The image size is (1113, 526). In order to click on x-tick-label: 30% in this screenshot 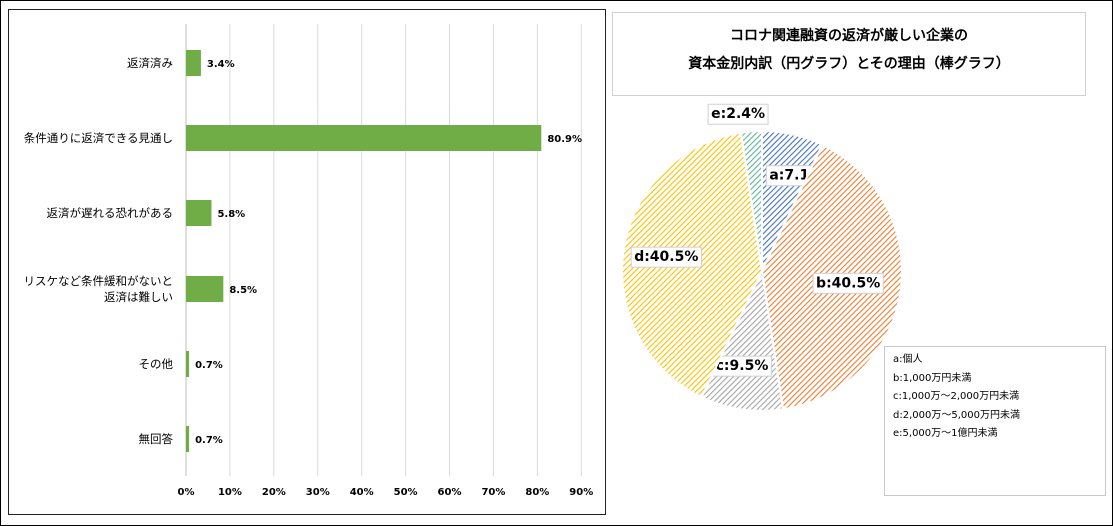, I will do `click(318, 492)`.